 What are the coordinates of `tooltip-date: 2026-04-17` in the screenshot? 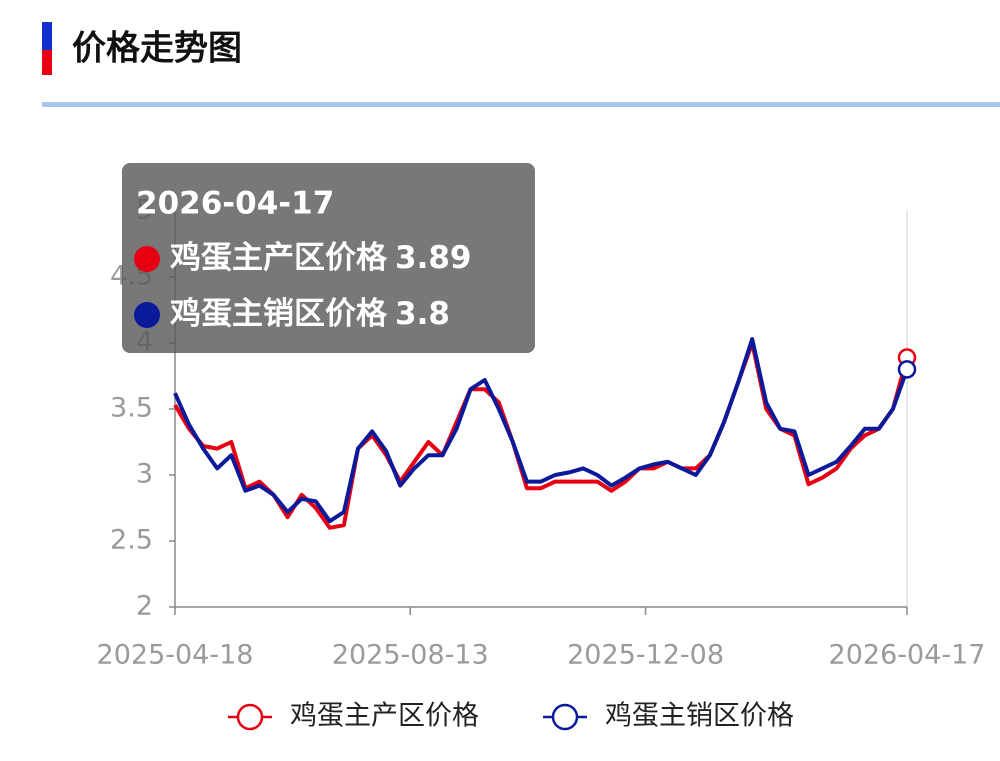 It's located at (235, 204).